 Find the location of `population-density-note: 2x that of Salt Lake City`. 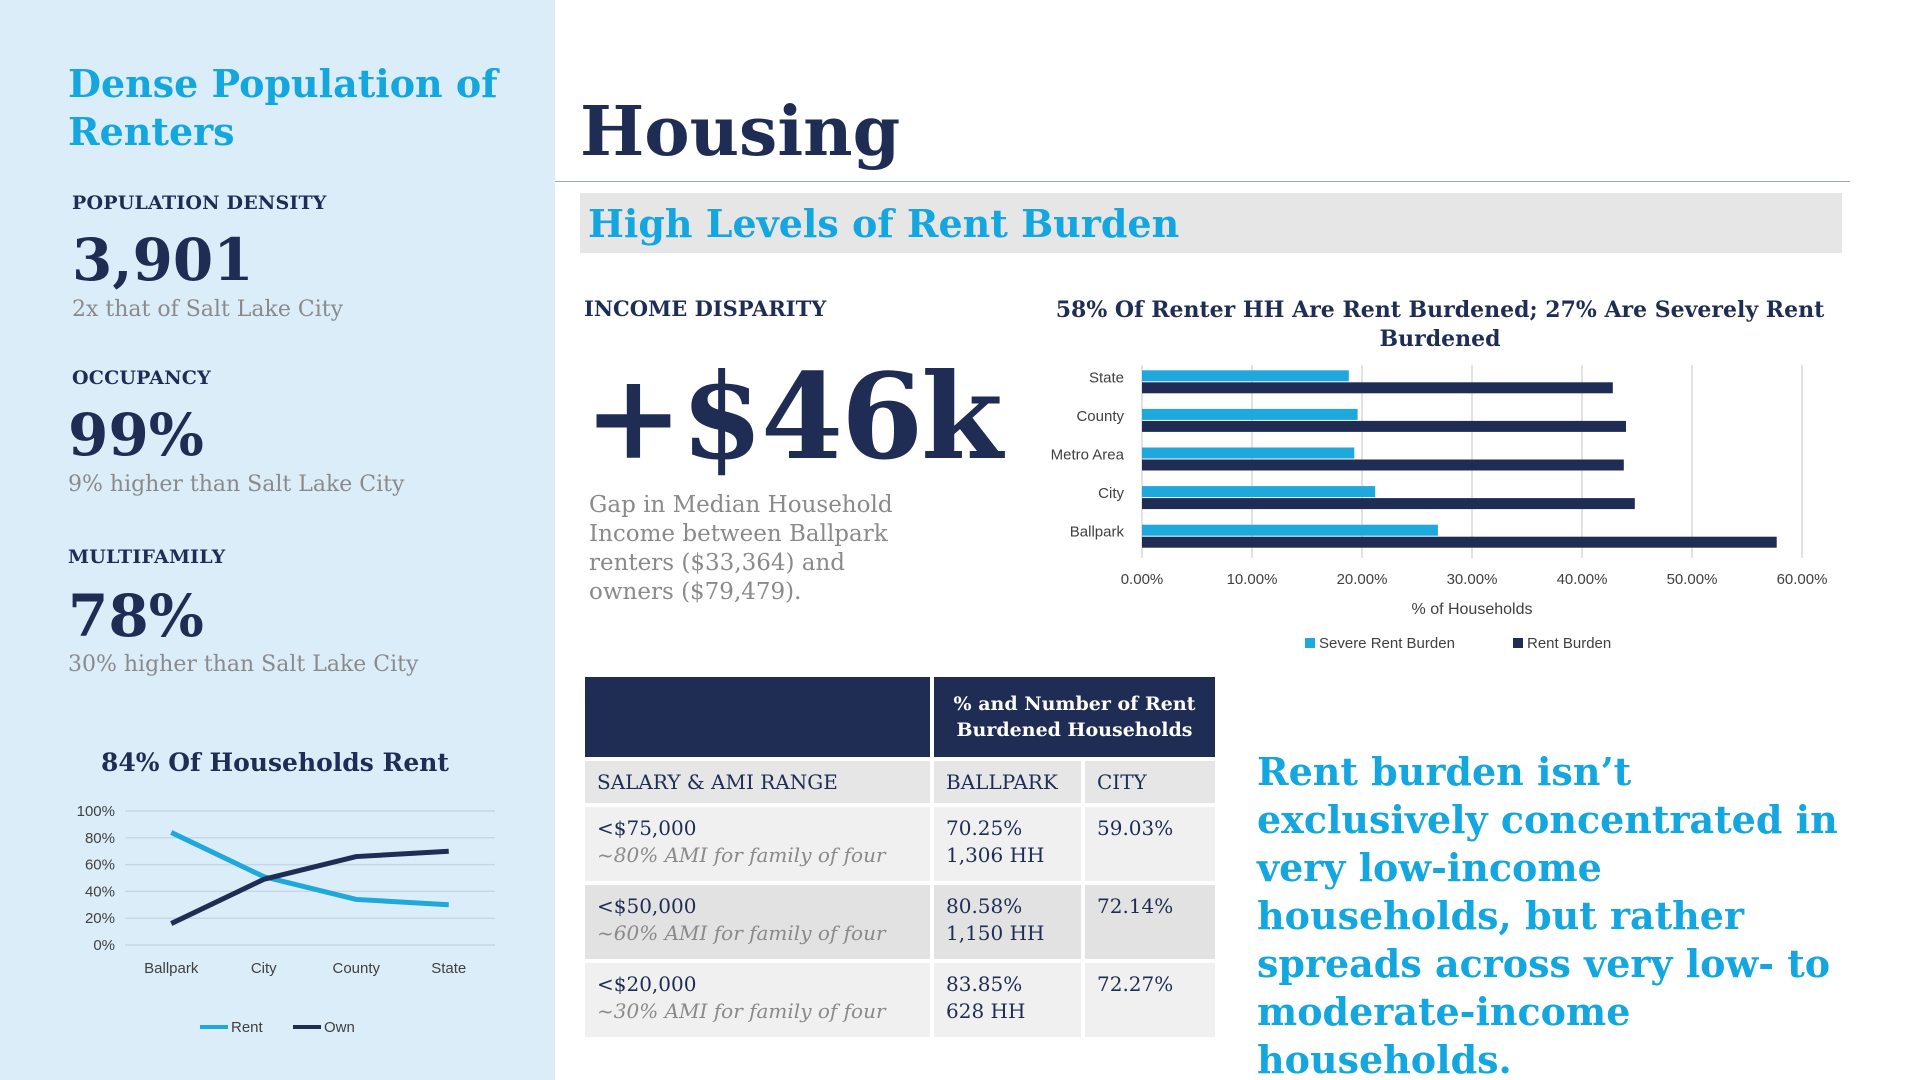

population-density-note: 2x that of Salt Lake City is located at coordinates (208, 309).